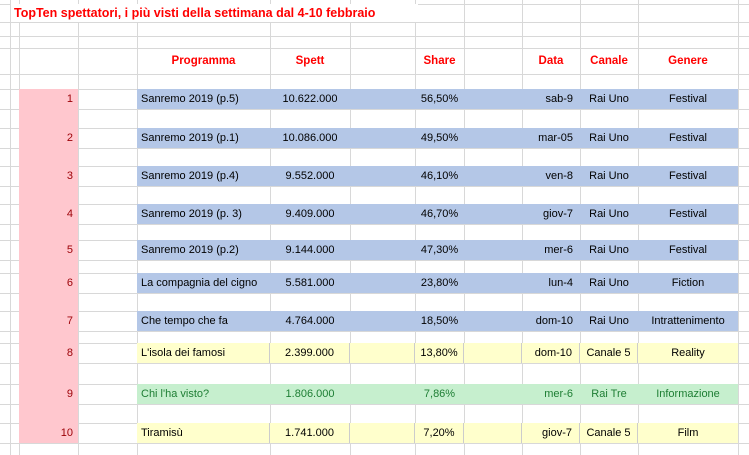 This screenshot has height=455, width=749. I want to click on cell-programma: Sanremo 2019 (p.1), so click(203, 138).